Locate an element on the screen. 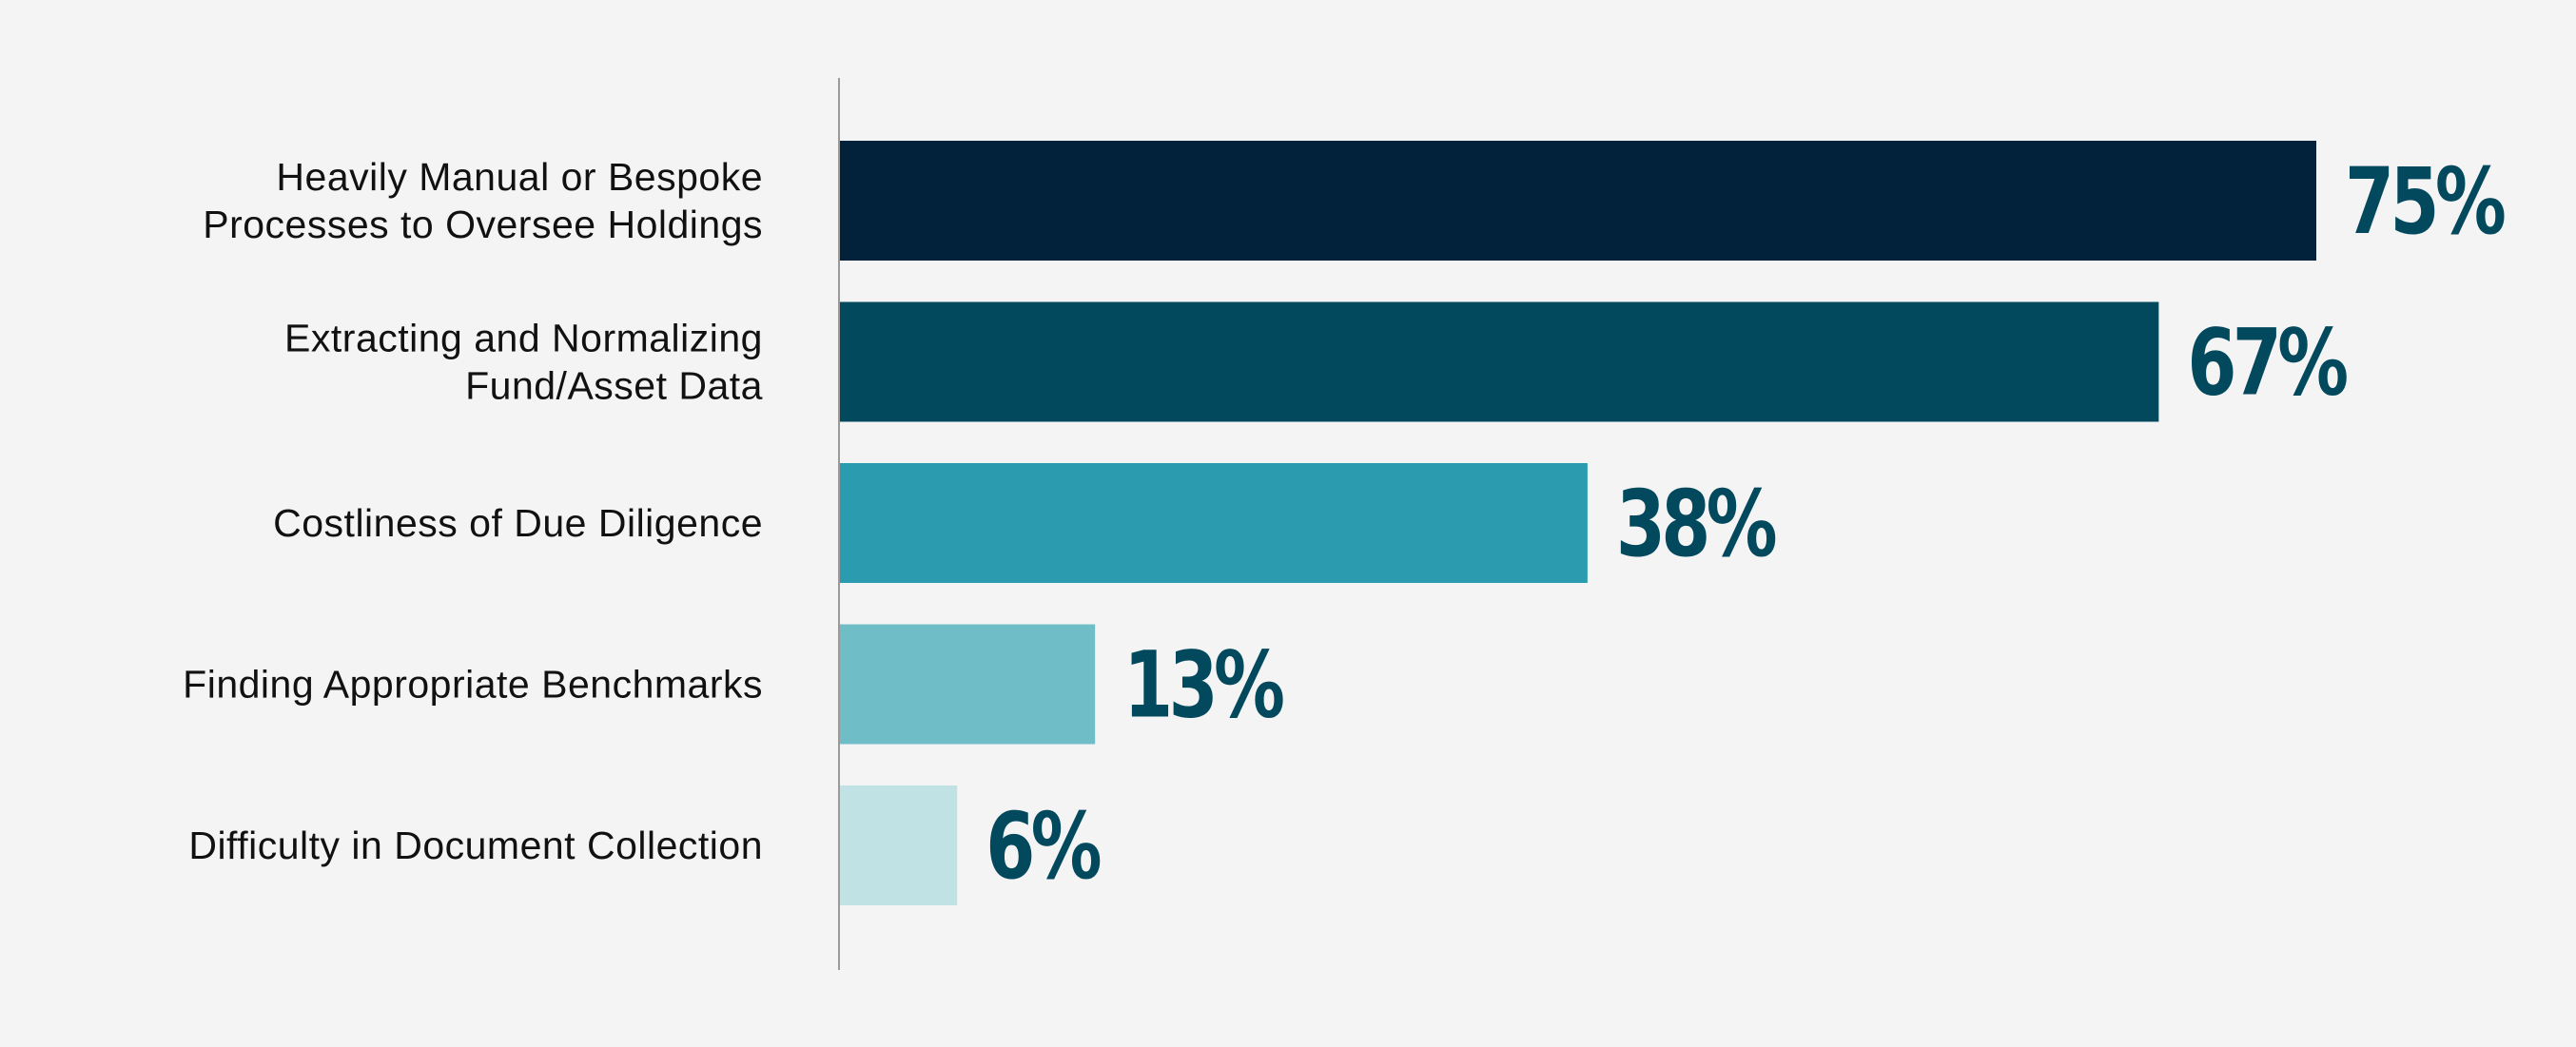  category-label-line: Heavily Manual or Bespoke is located at coordinates (520, 177).